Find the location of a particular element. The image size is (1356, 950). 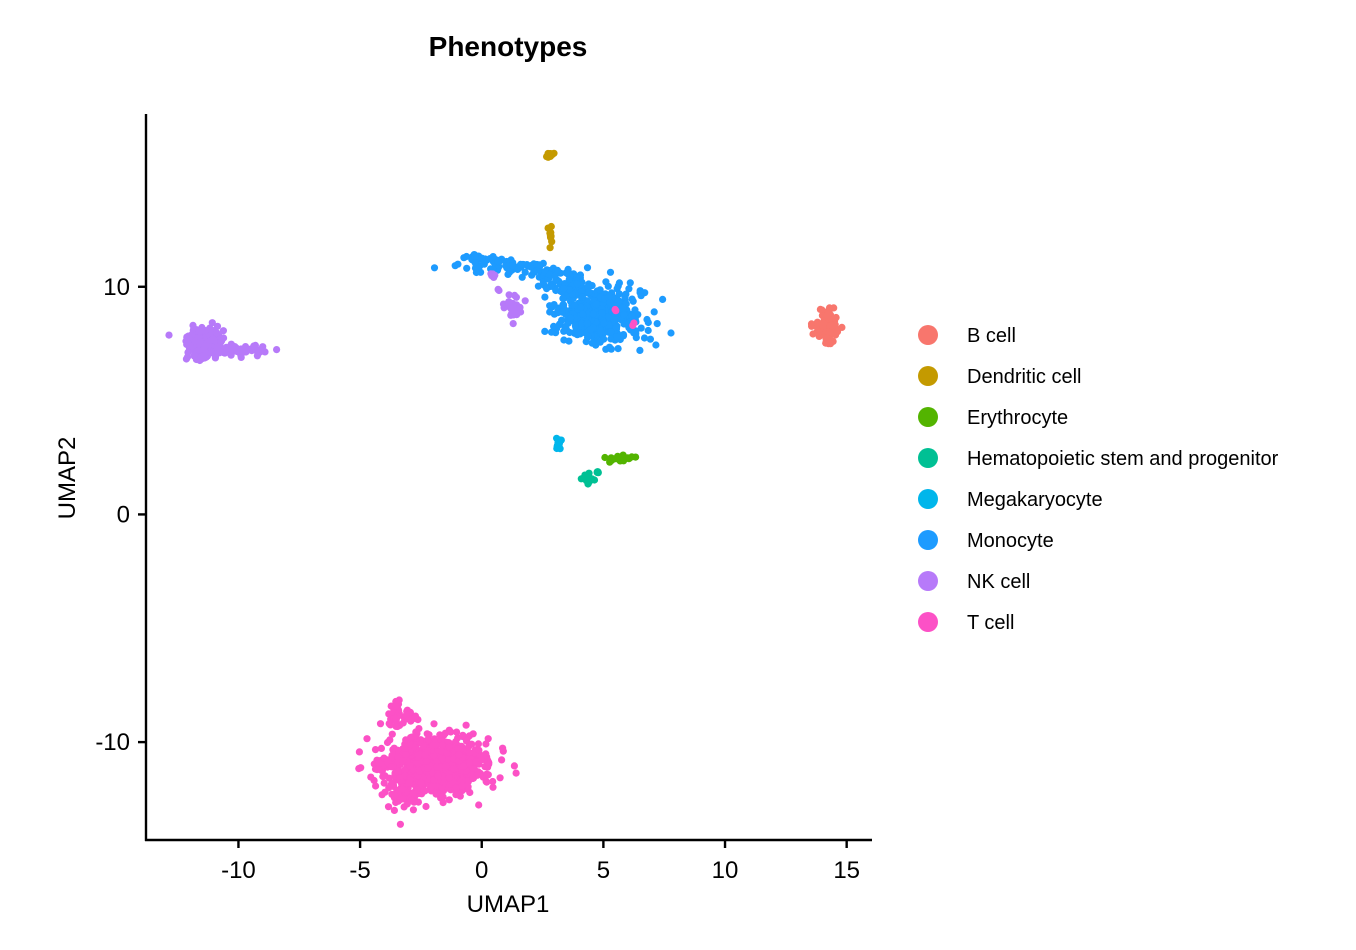

series-t-cell is located at coordinates (496, 566).